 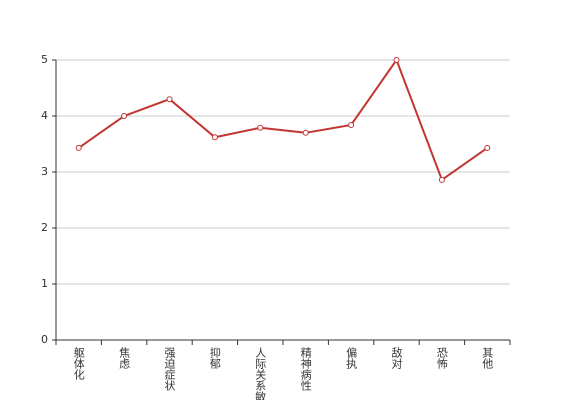 I want to click on x-tick-label: 焦虑, so click(x=124, y=358).